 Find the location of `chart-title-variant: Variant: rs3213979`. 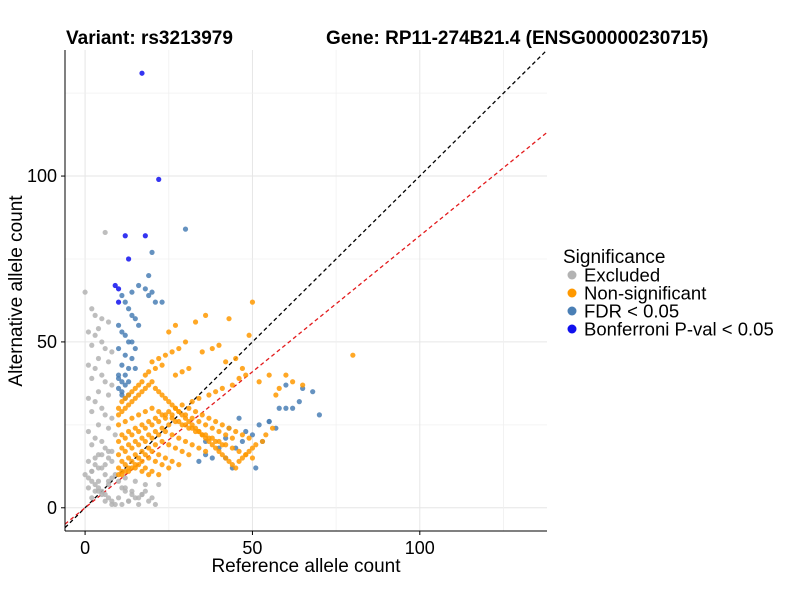

chart-title-variant: Variant: rs3213979 is located at coordinates (149, 38).